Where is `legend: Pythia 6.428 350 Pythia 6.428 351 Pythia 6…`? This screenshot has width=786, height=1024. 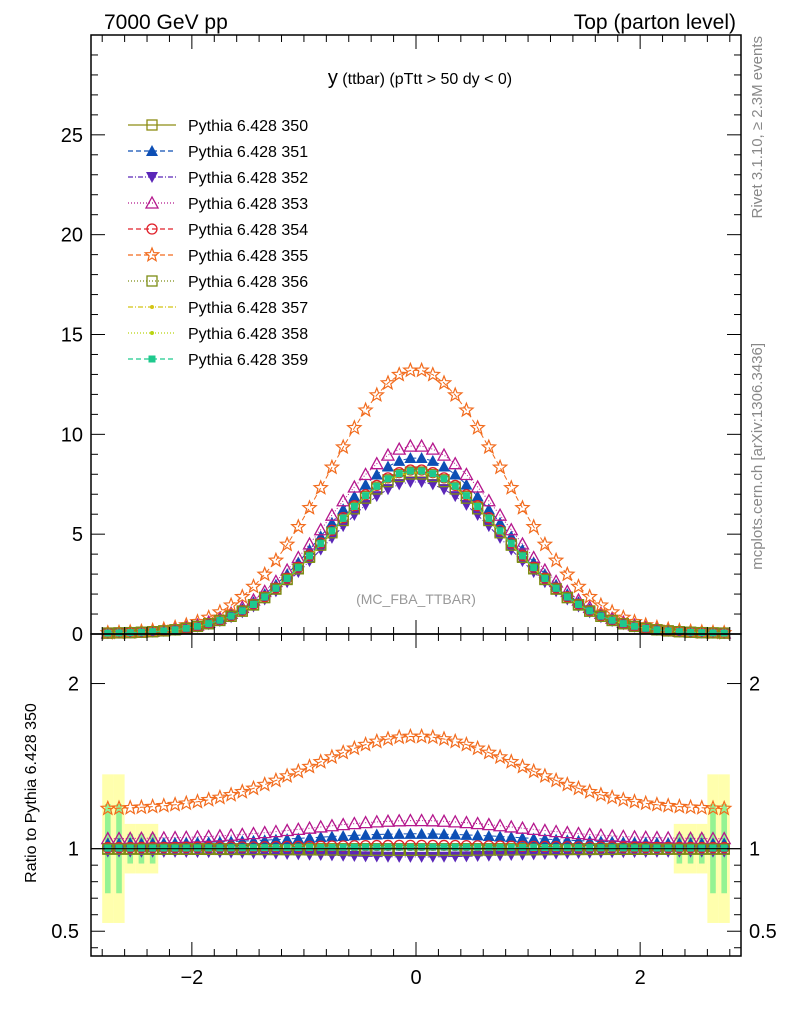
legend: Pythia 6.428 350 Pythia 6.428 351 Pythia 6… is located at coordinates (218, 243).